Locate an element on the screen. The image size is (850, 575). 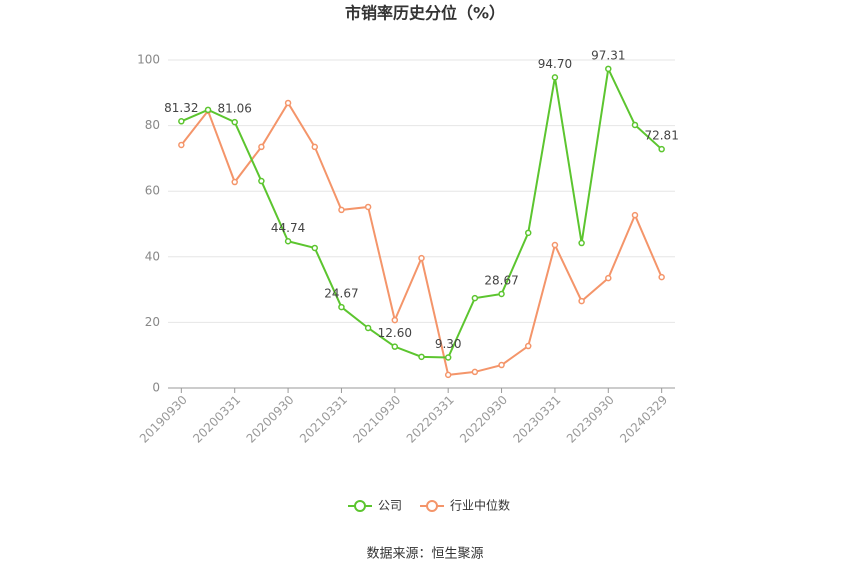
y-tick-label: 0 is located at coordinates (156, 388).